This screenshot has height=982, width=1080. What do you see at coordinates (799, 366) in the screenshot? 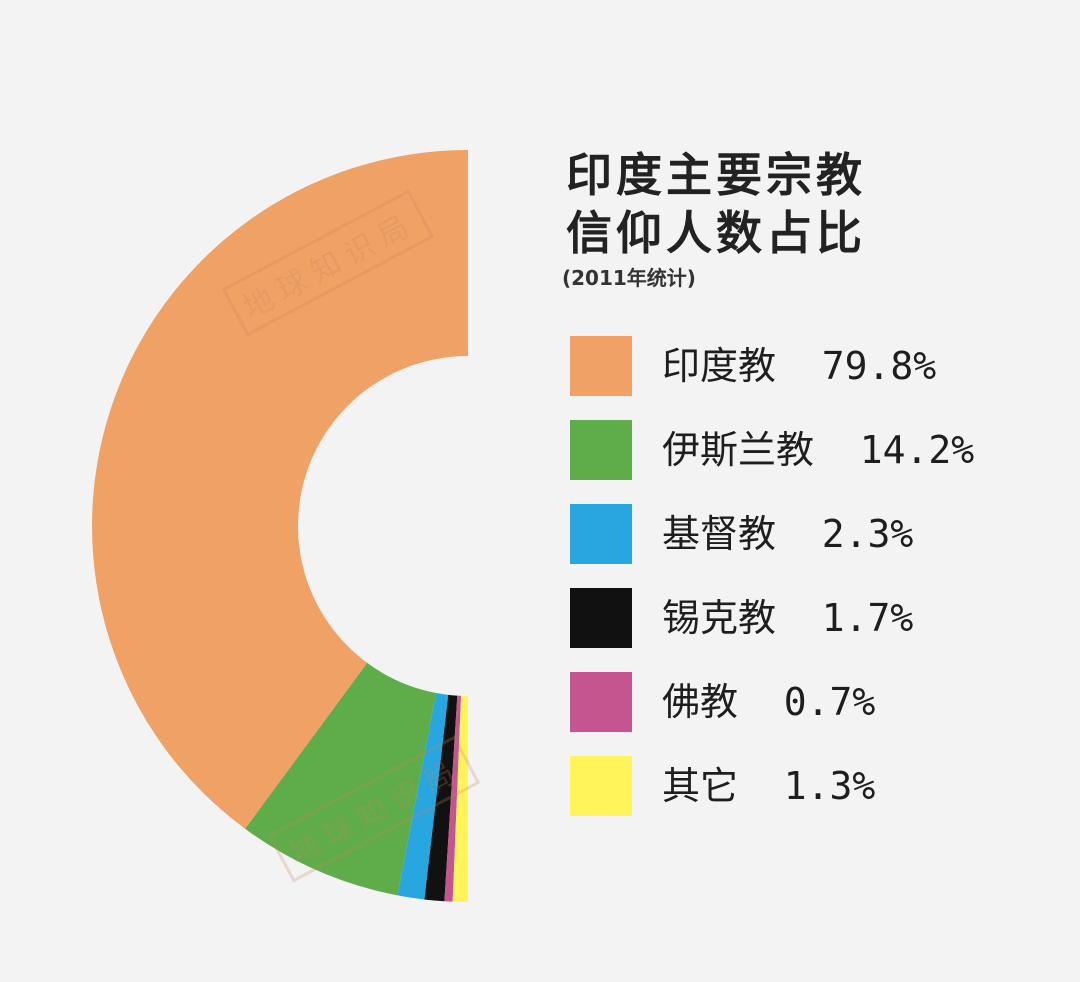
I see `legend-label-hinduism: 印度教 79.8%` at bounding box center [799, 366].